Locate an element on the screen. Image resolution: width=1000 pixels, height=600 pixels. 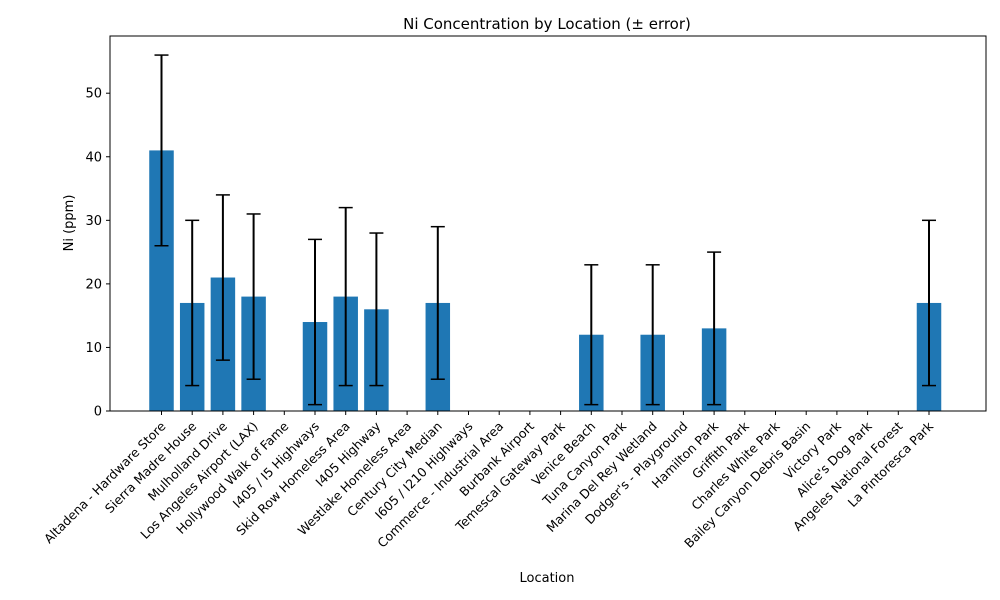
y-tick-label: 50 is located at coordinates (93, 94).